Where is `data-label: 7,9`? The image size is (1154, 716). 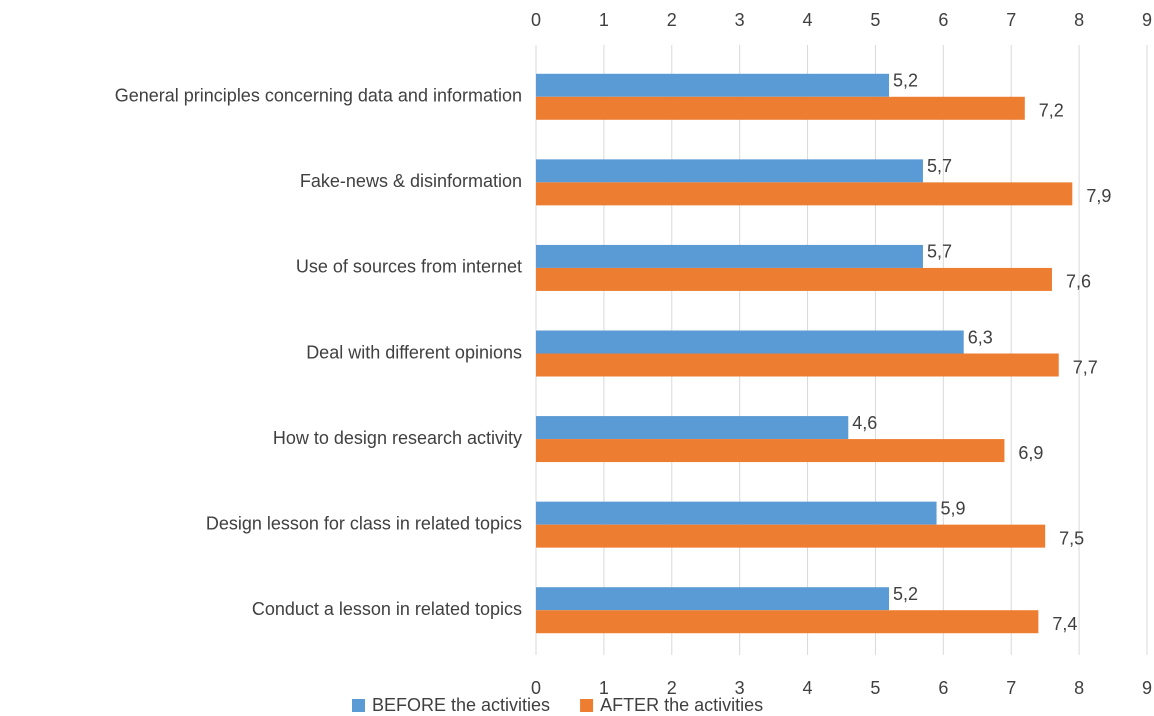 data-label: 7,9 is located at coordinates (1098, 196).